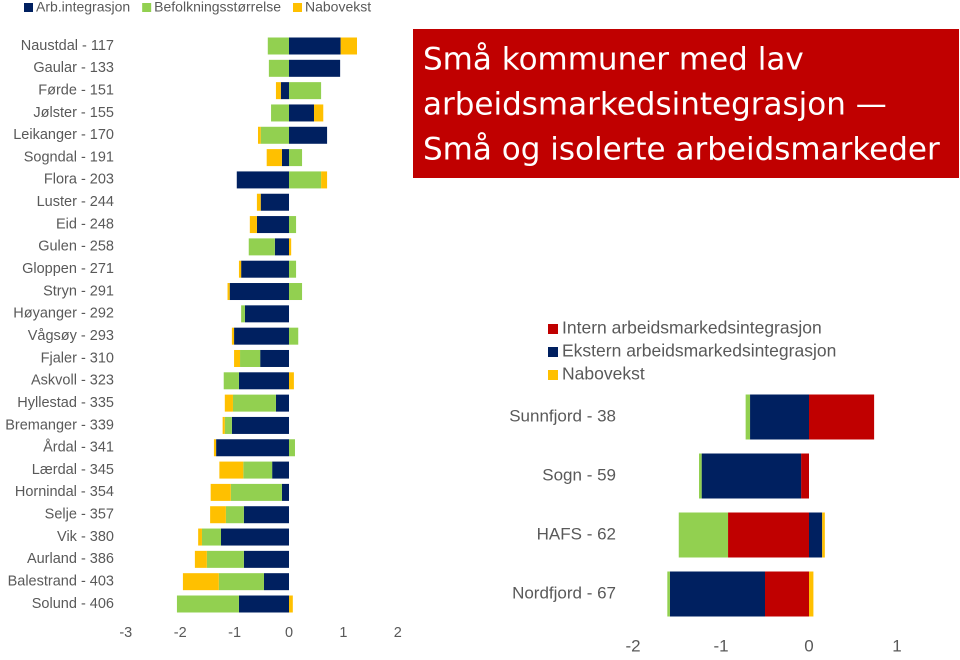 This screenshot has width=960, height=660. Describe the element at coordinates (125, 633) in the screenshot. I see `x-tick-label: -3` at that location.